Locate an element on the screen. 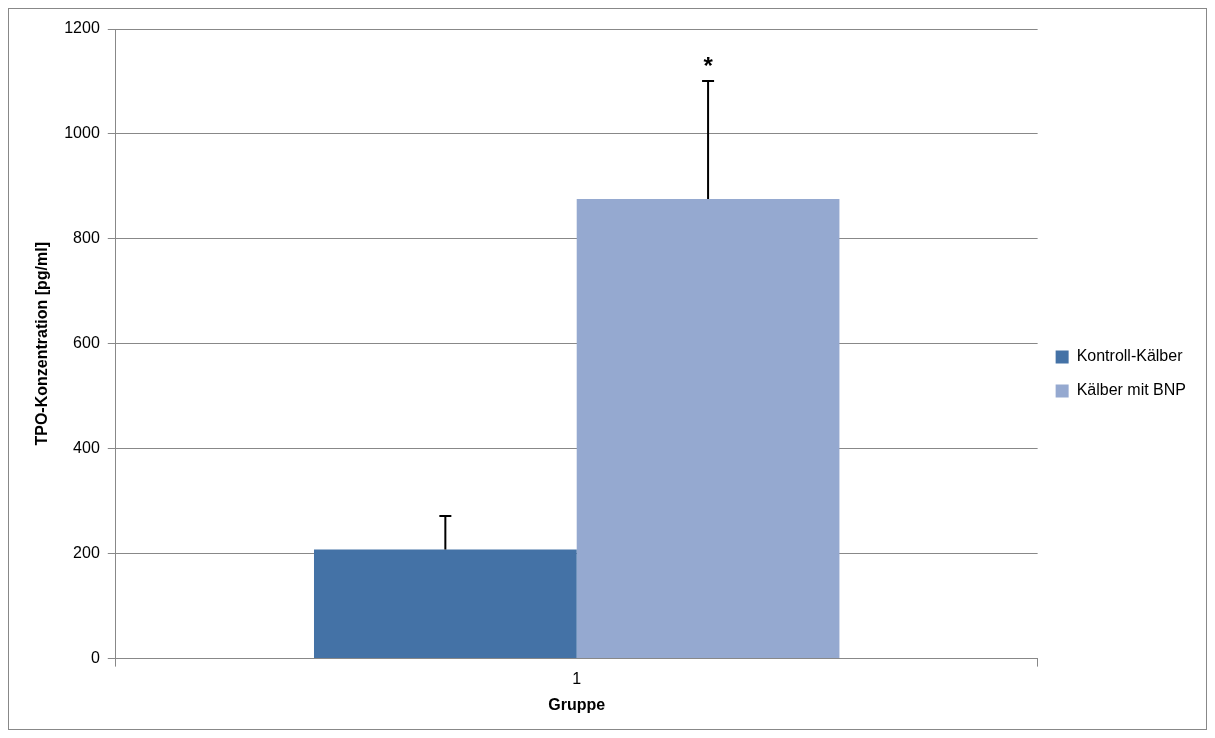  legend-label: Kälber mit BNP is located at coordinates (1131, 390).